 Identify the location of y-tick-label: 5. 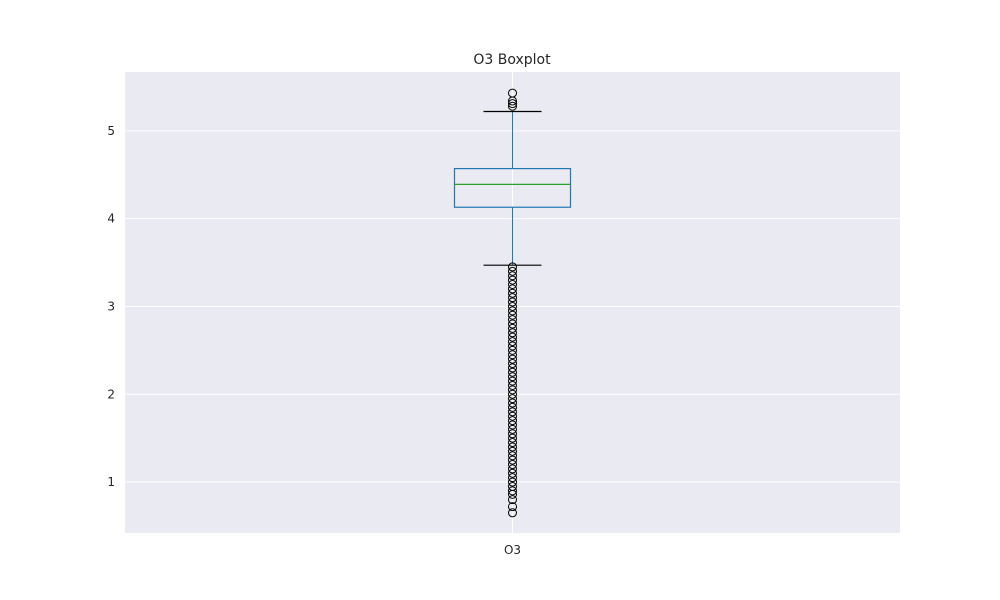
(111, 131).